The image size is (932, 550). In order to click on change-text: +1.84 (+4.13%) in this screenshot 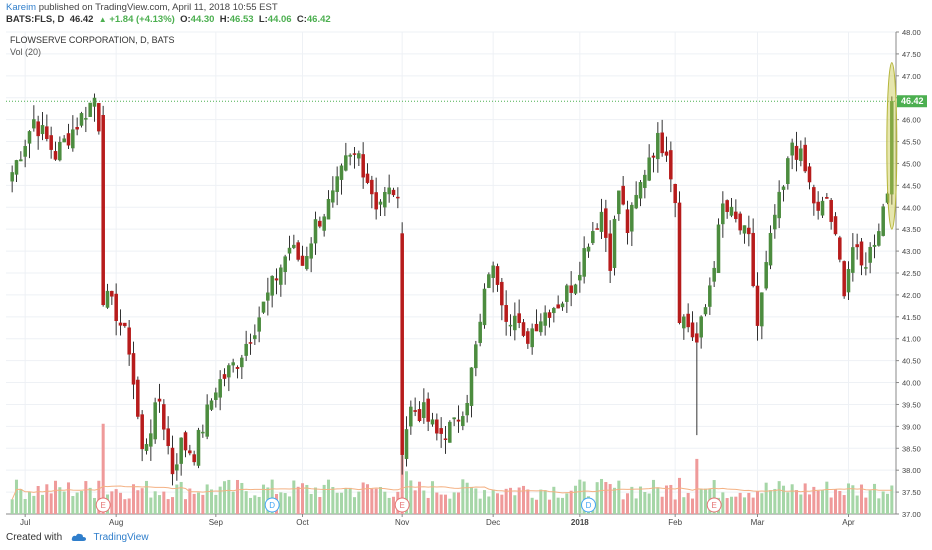, I will do `click(142, 19)`.